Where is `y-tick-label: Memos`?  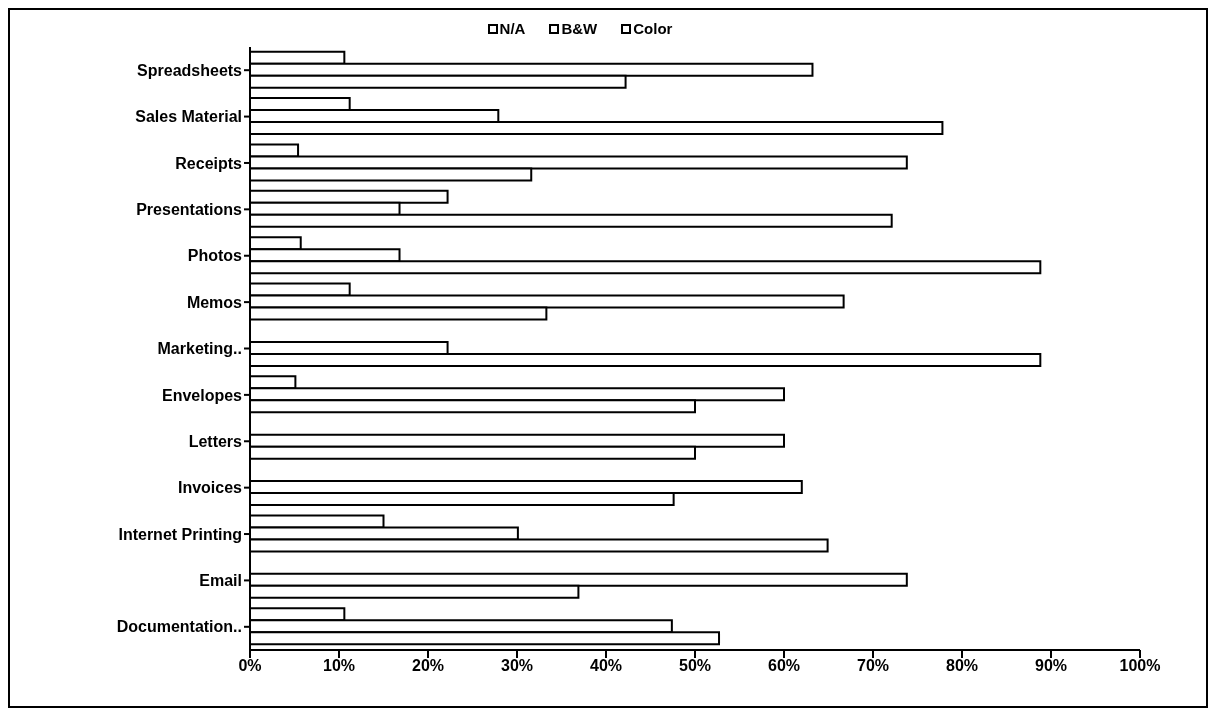
y-tick-label: Memos is located at coordinates (214, 302).